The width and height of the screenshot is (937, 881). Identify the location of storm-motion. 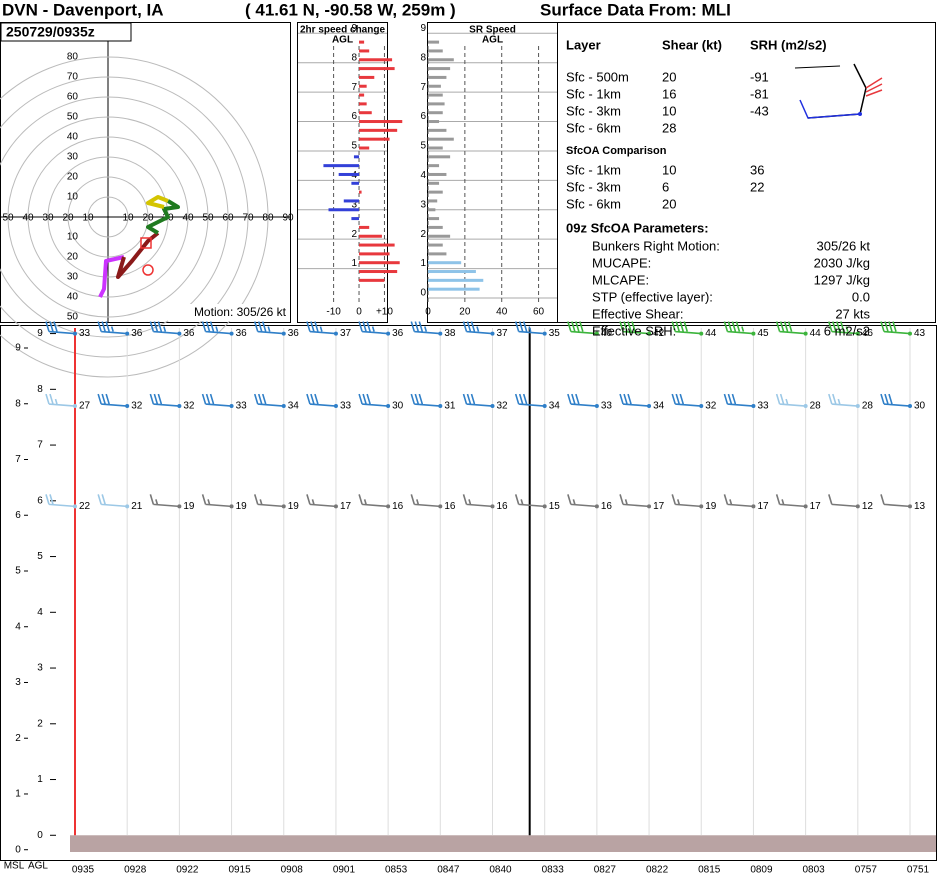
(146, 243).